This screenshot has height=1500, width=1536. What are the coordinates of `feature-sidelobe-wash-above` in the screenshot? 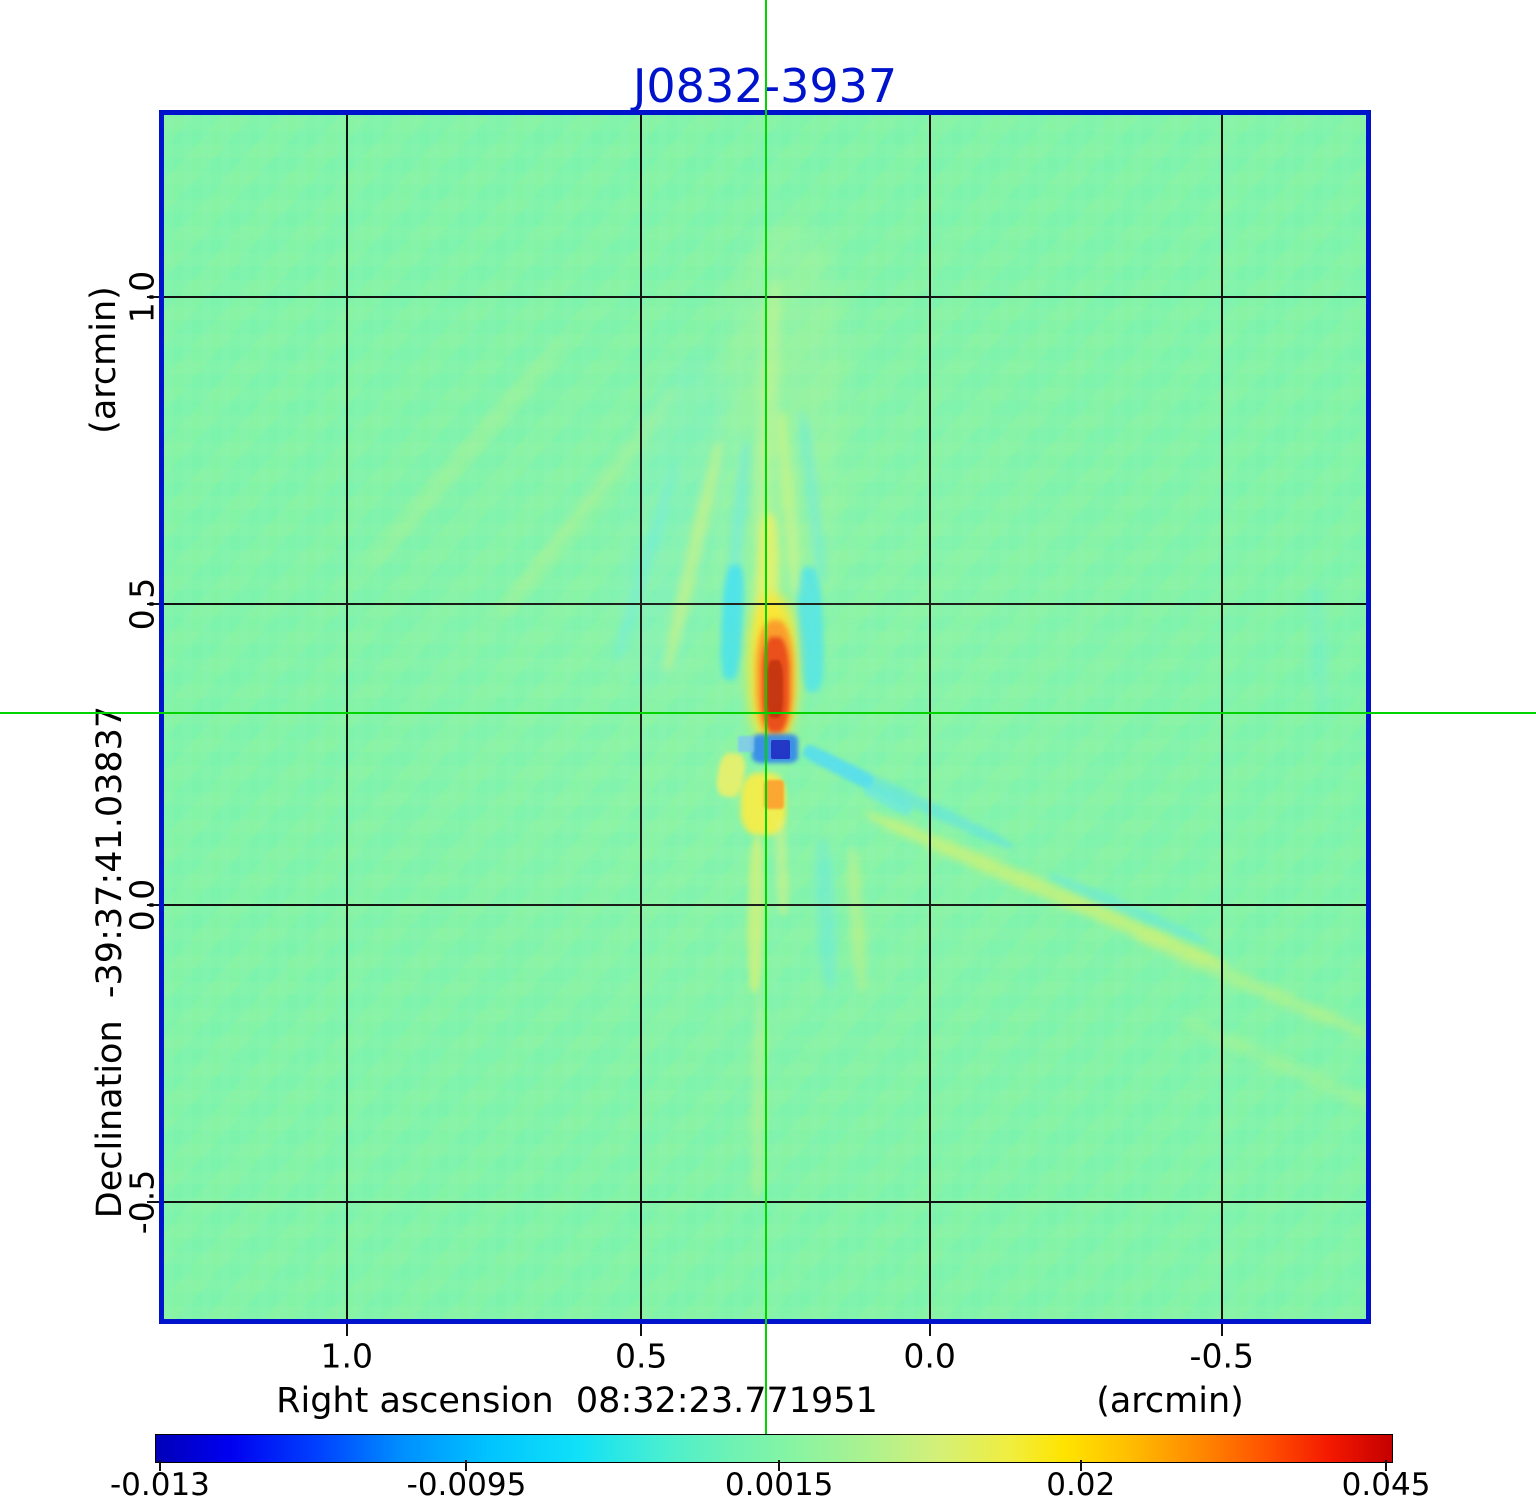 It's located at (780, 440).